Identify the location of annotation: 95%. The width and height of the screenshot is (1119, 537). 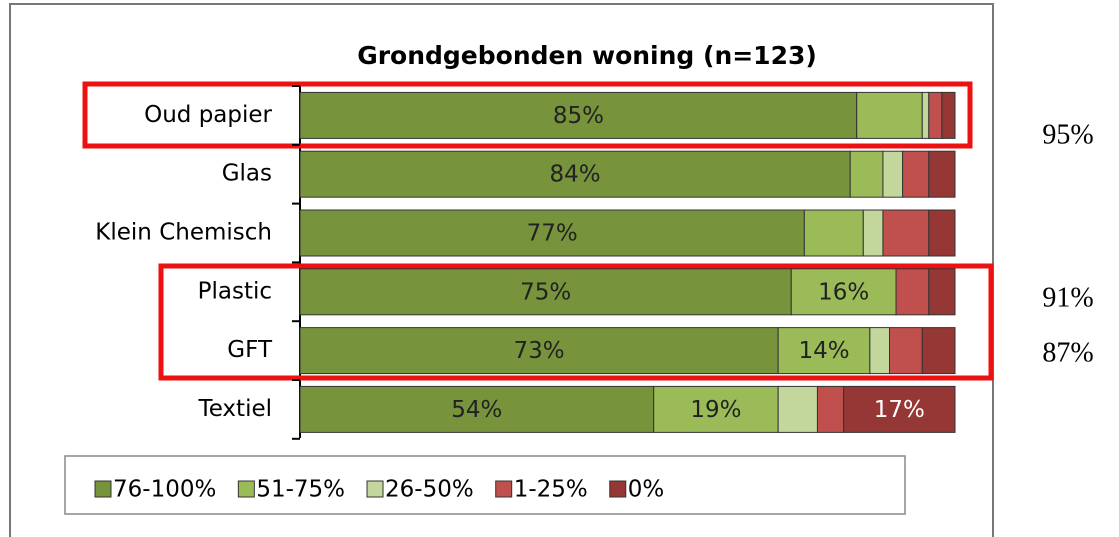
(1067, 134).